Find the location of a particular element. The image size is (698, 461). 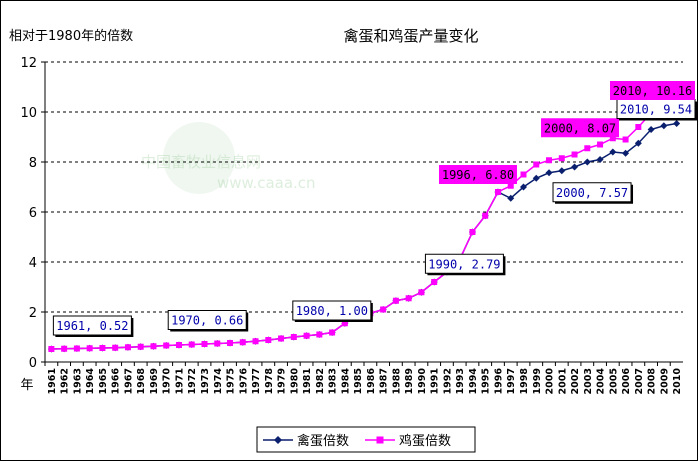

annotation-3: 1990, 2.79 is located at coordinates (465, 264).